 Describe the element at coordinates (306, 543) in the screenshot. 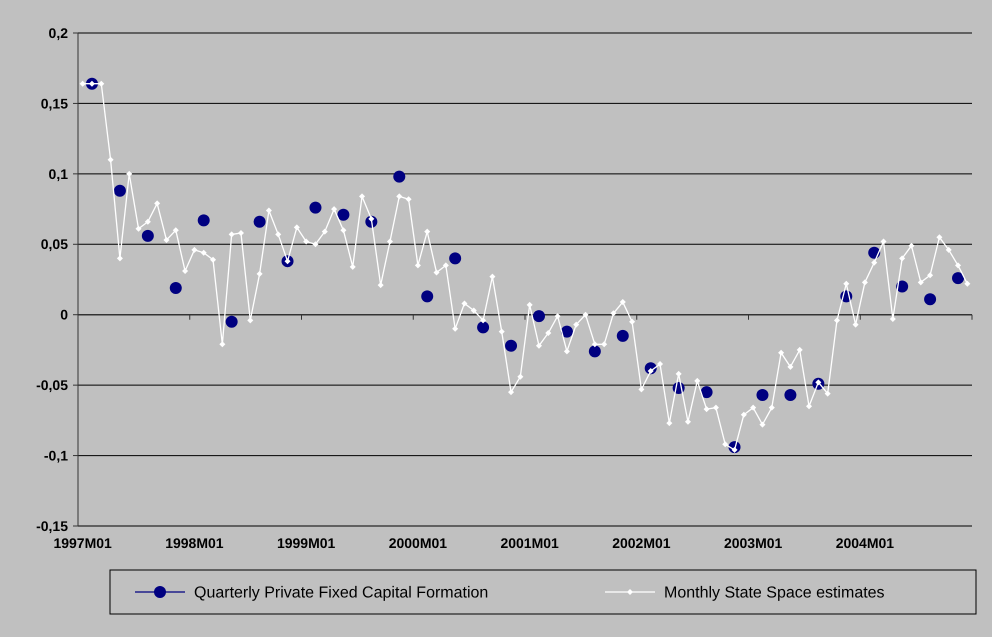

I see `x-tick-label: 1999M01` at that location.